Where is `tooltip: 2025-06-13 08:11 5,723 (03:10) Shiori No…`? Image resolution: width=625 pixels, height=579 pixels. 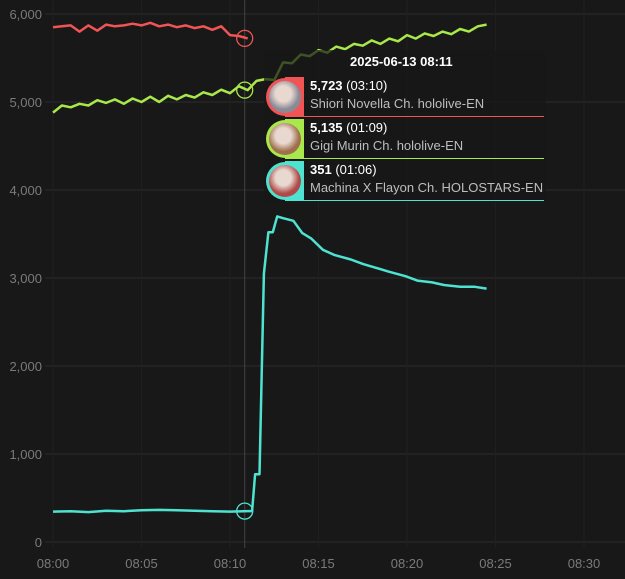 tooltip: 2025-06-13 08:11 5,723 (03:10) Shiori No… is located at coordinates (405, 126).